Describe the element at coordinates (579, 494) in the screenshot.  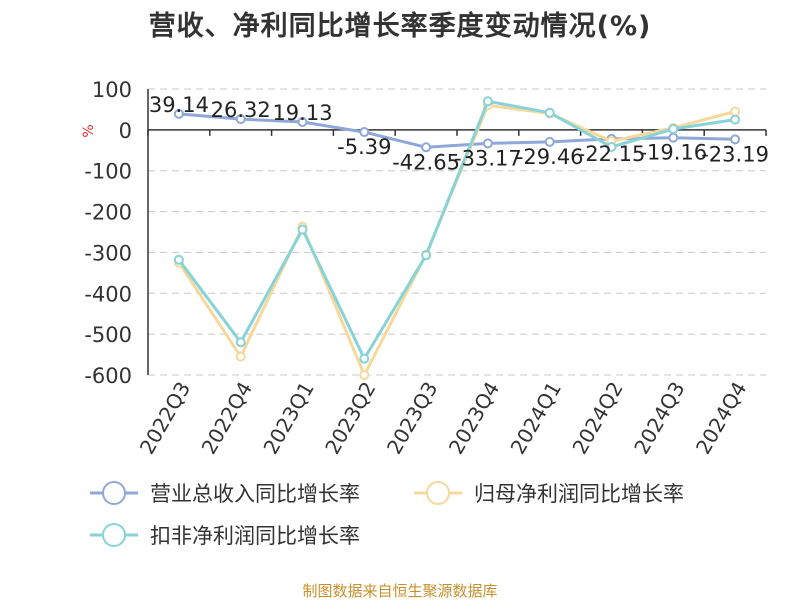
I see `legend-label: 归母净利润同比增长率` at that location.